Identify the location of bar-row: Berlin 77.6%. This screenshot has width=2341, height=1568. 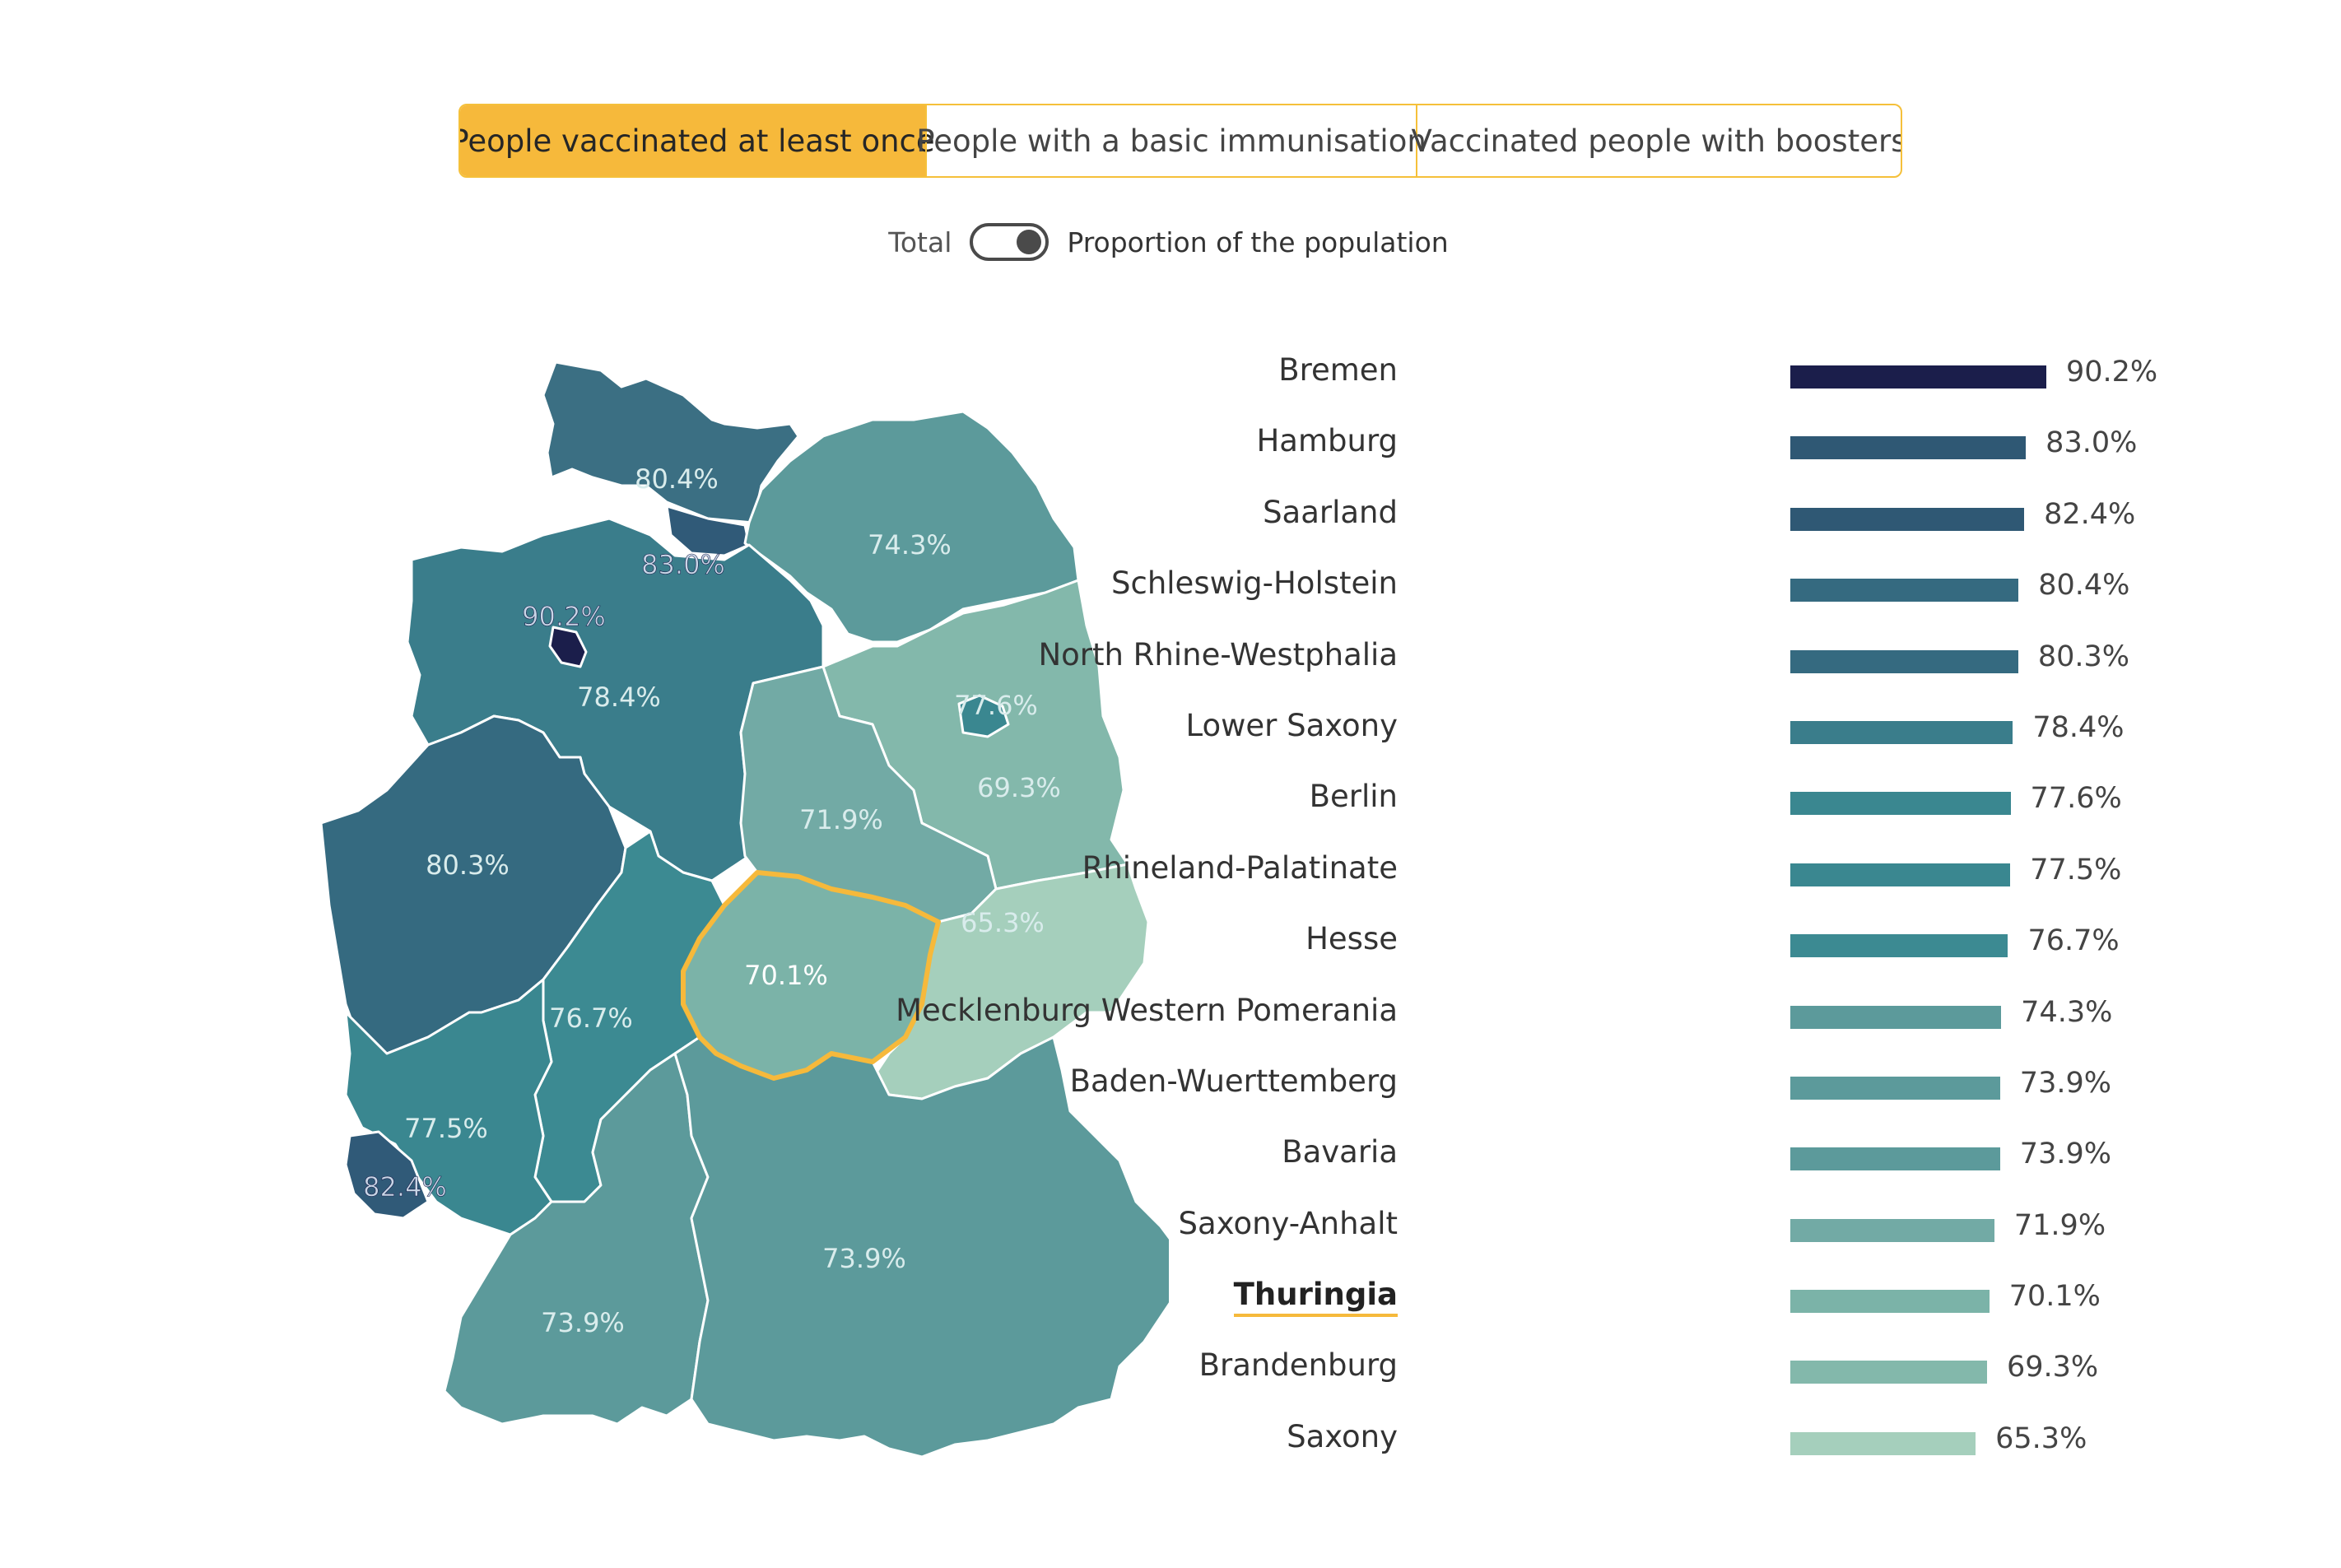
(1769, 809).